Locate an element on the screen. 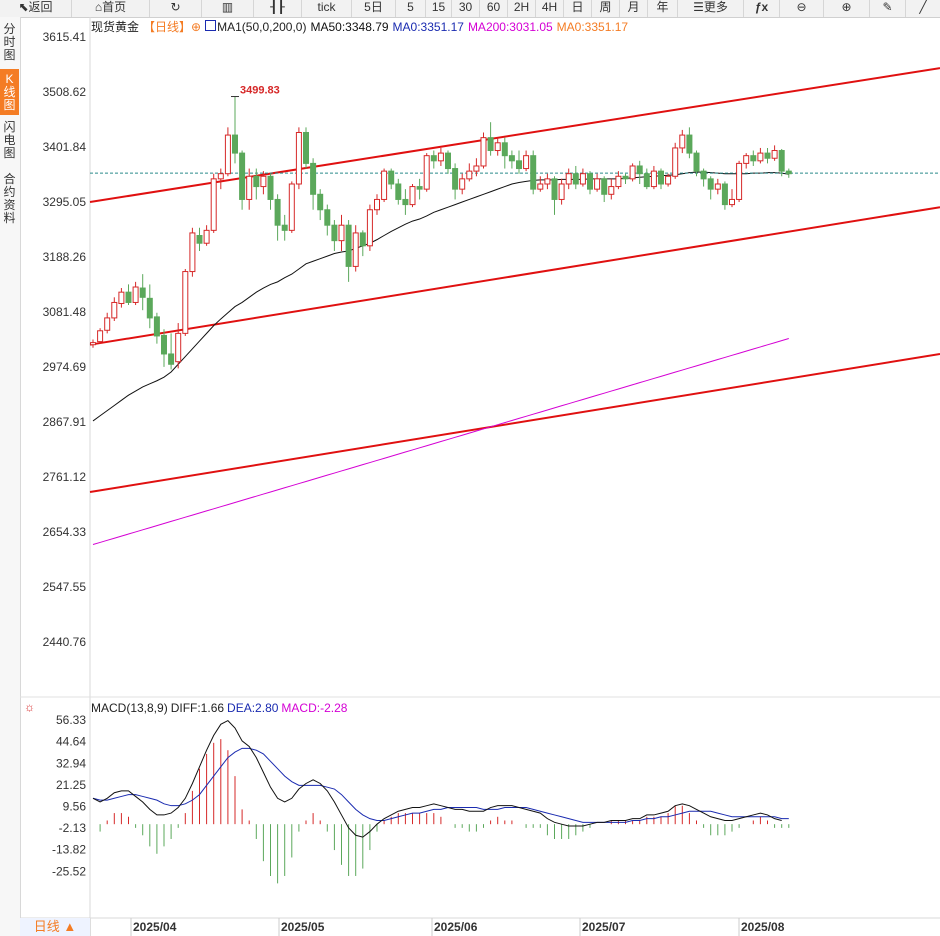  period-30: 30 is located at coordinates (466, 8).